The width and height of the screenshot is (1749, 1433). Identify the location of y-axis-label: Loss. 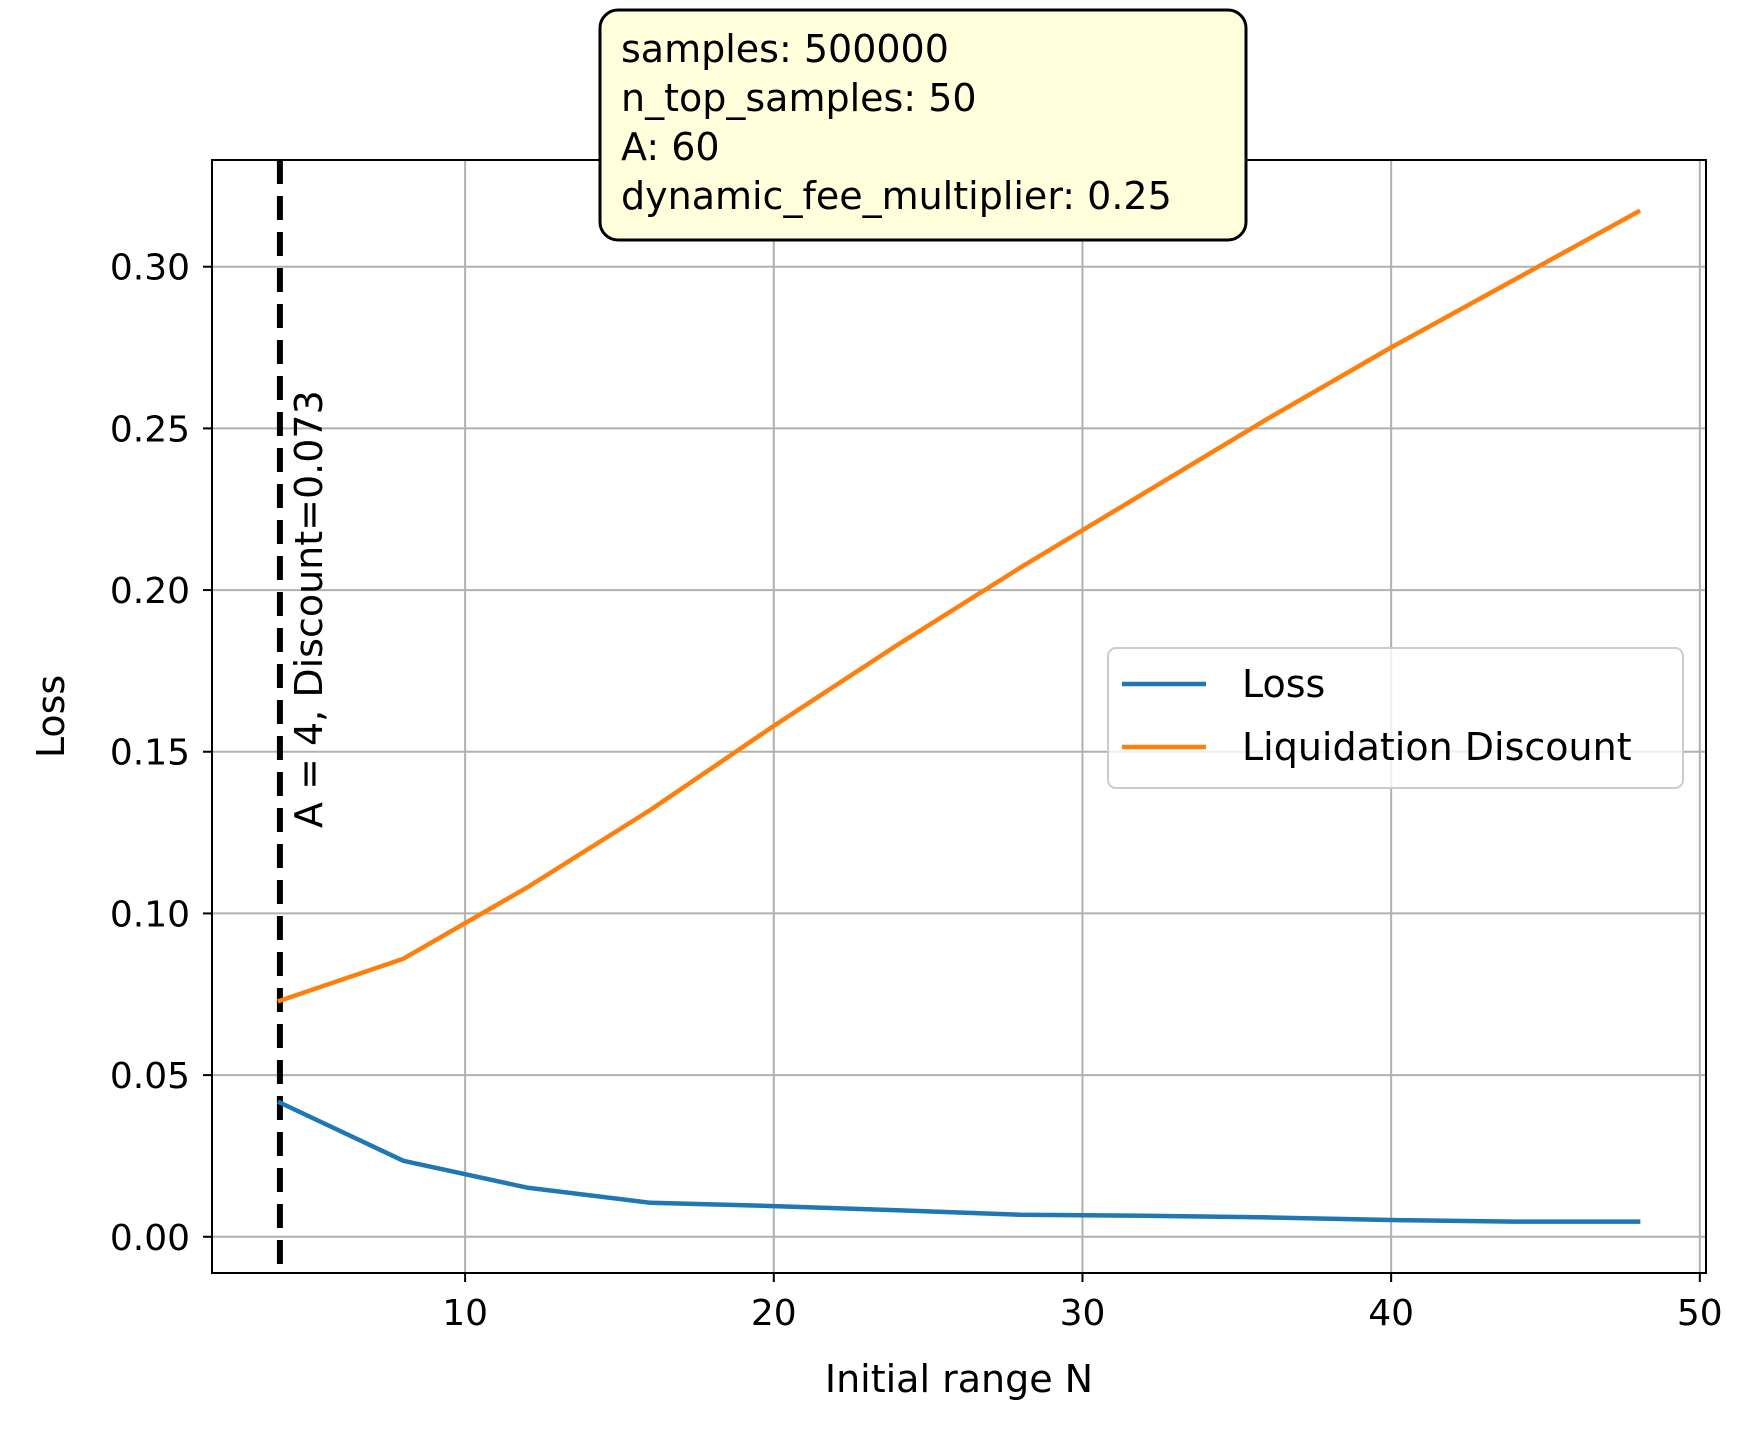
(51, 716).